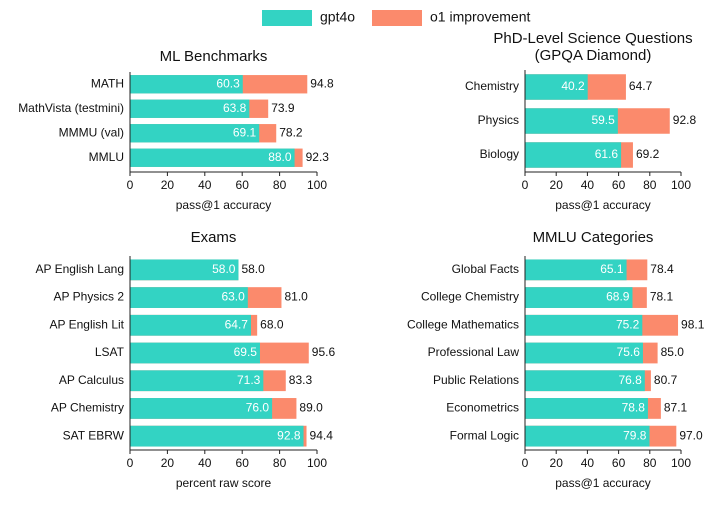 The width and height of the screenshot is (720, 505). Describe the element at coordinates (498, 120) in the screenshot. I see `y-tick-label: Physics` at that location.